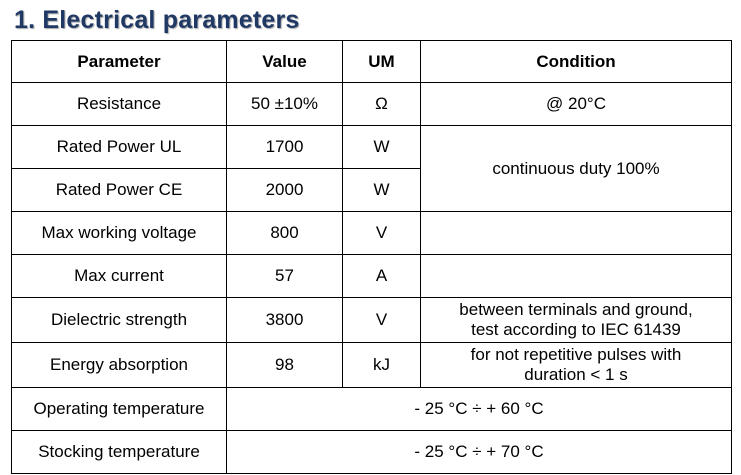 Image resolution: width=741 pixels, height=475 pixels. I want to click on value-cell: 1700, so click(284, 147).